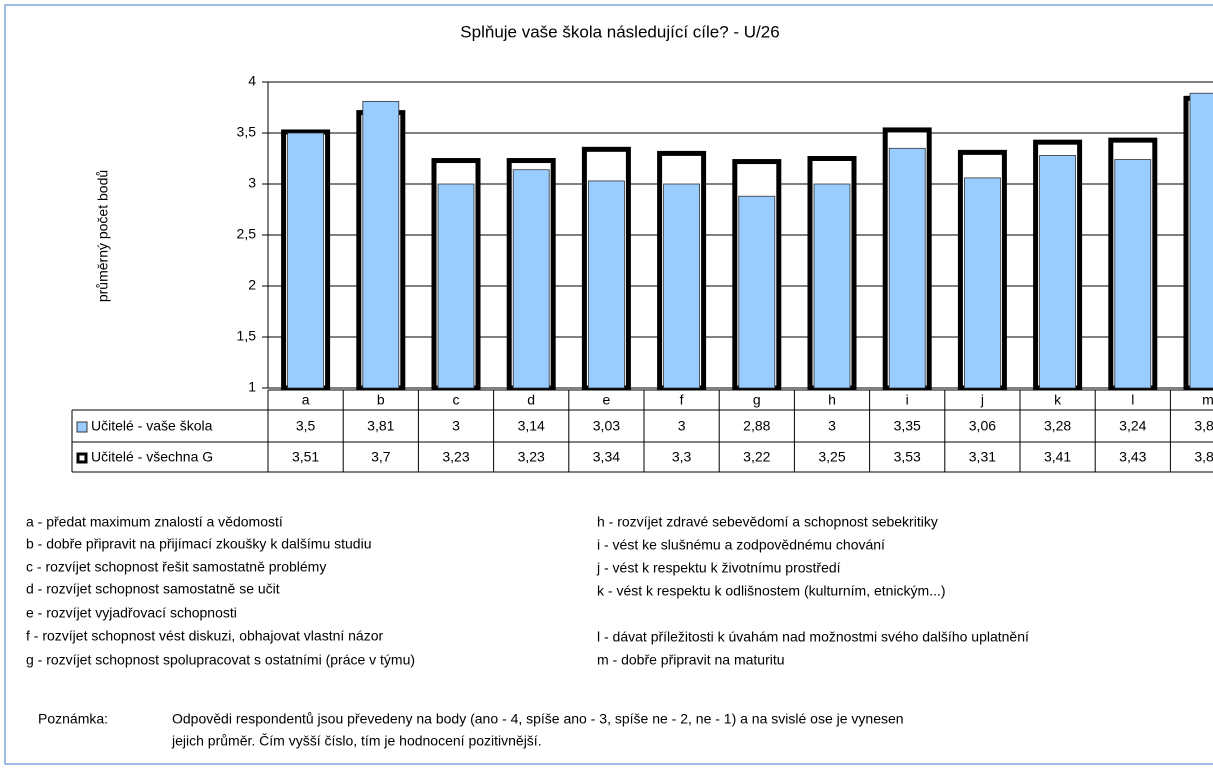  What do you see at coordinates (1203, 457) in the screenshot?
I see `data-label: 3,84` at bounding box center [1203, 457].